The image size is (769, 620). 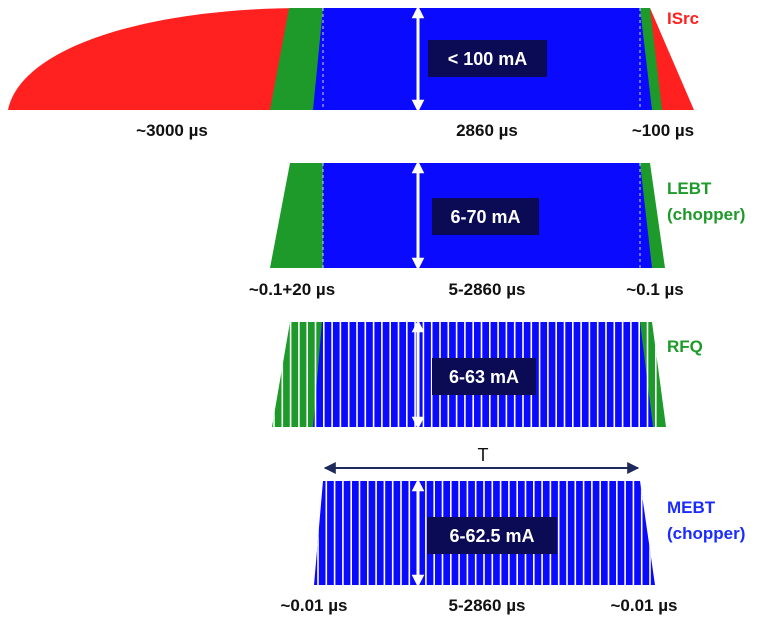 I want to click on lebt-stage-name-line1: LEBT, so click(x=689, y=188).